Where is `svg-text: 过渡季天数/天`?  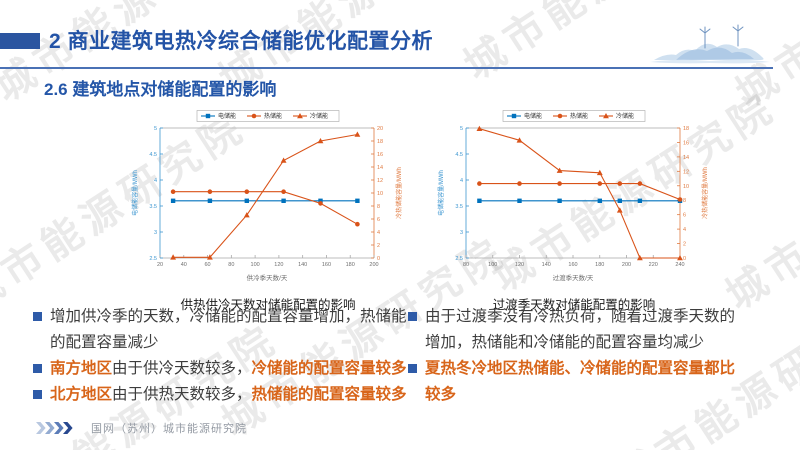
svg-text: 过渡季天数/天 is located at coordinates (573, 277).